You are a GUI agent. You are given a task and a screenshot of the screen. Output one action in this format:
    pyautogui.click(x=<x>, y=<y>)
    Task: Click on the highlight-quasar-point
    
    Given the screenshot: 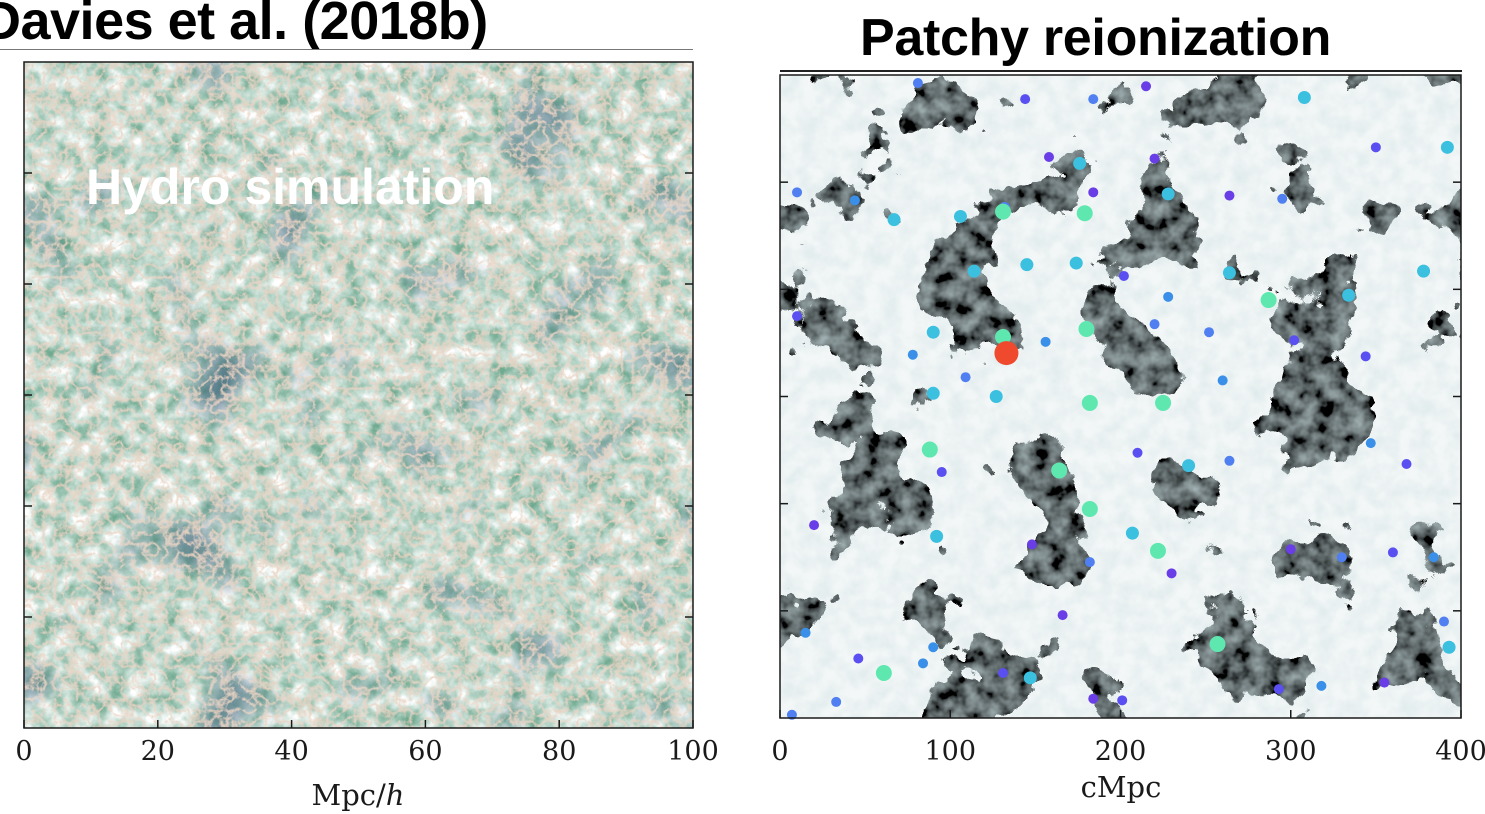 What is the action you would take?
    pyautogui.click(x=1006, y=353)
    